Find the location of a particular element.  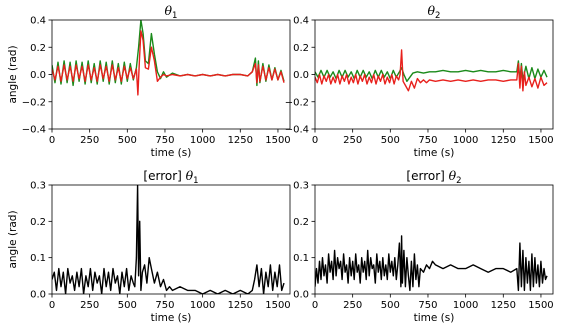

chart-title: θ1 is located at coordinates (171, 12).